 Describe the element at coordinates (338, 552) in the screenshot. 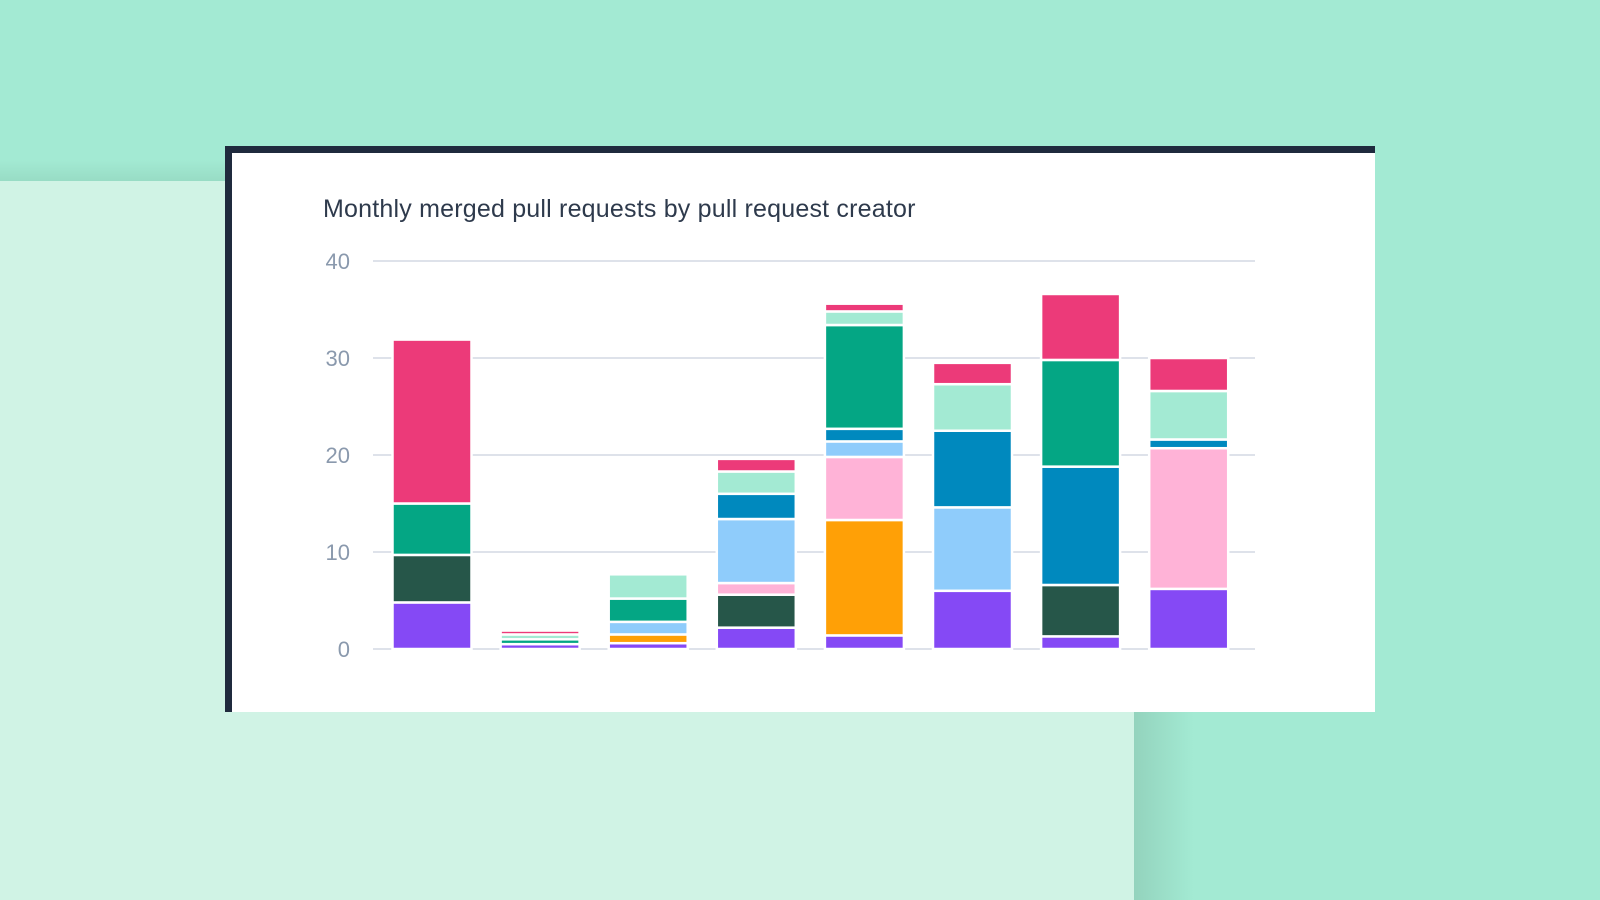

I see `y-tick-label: 10` at that location.